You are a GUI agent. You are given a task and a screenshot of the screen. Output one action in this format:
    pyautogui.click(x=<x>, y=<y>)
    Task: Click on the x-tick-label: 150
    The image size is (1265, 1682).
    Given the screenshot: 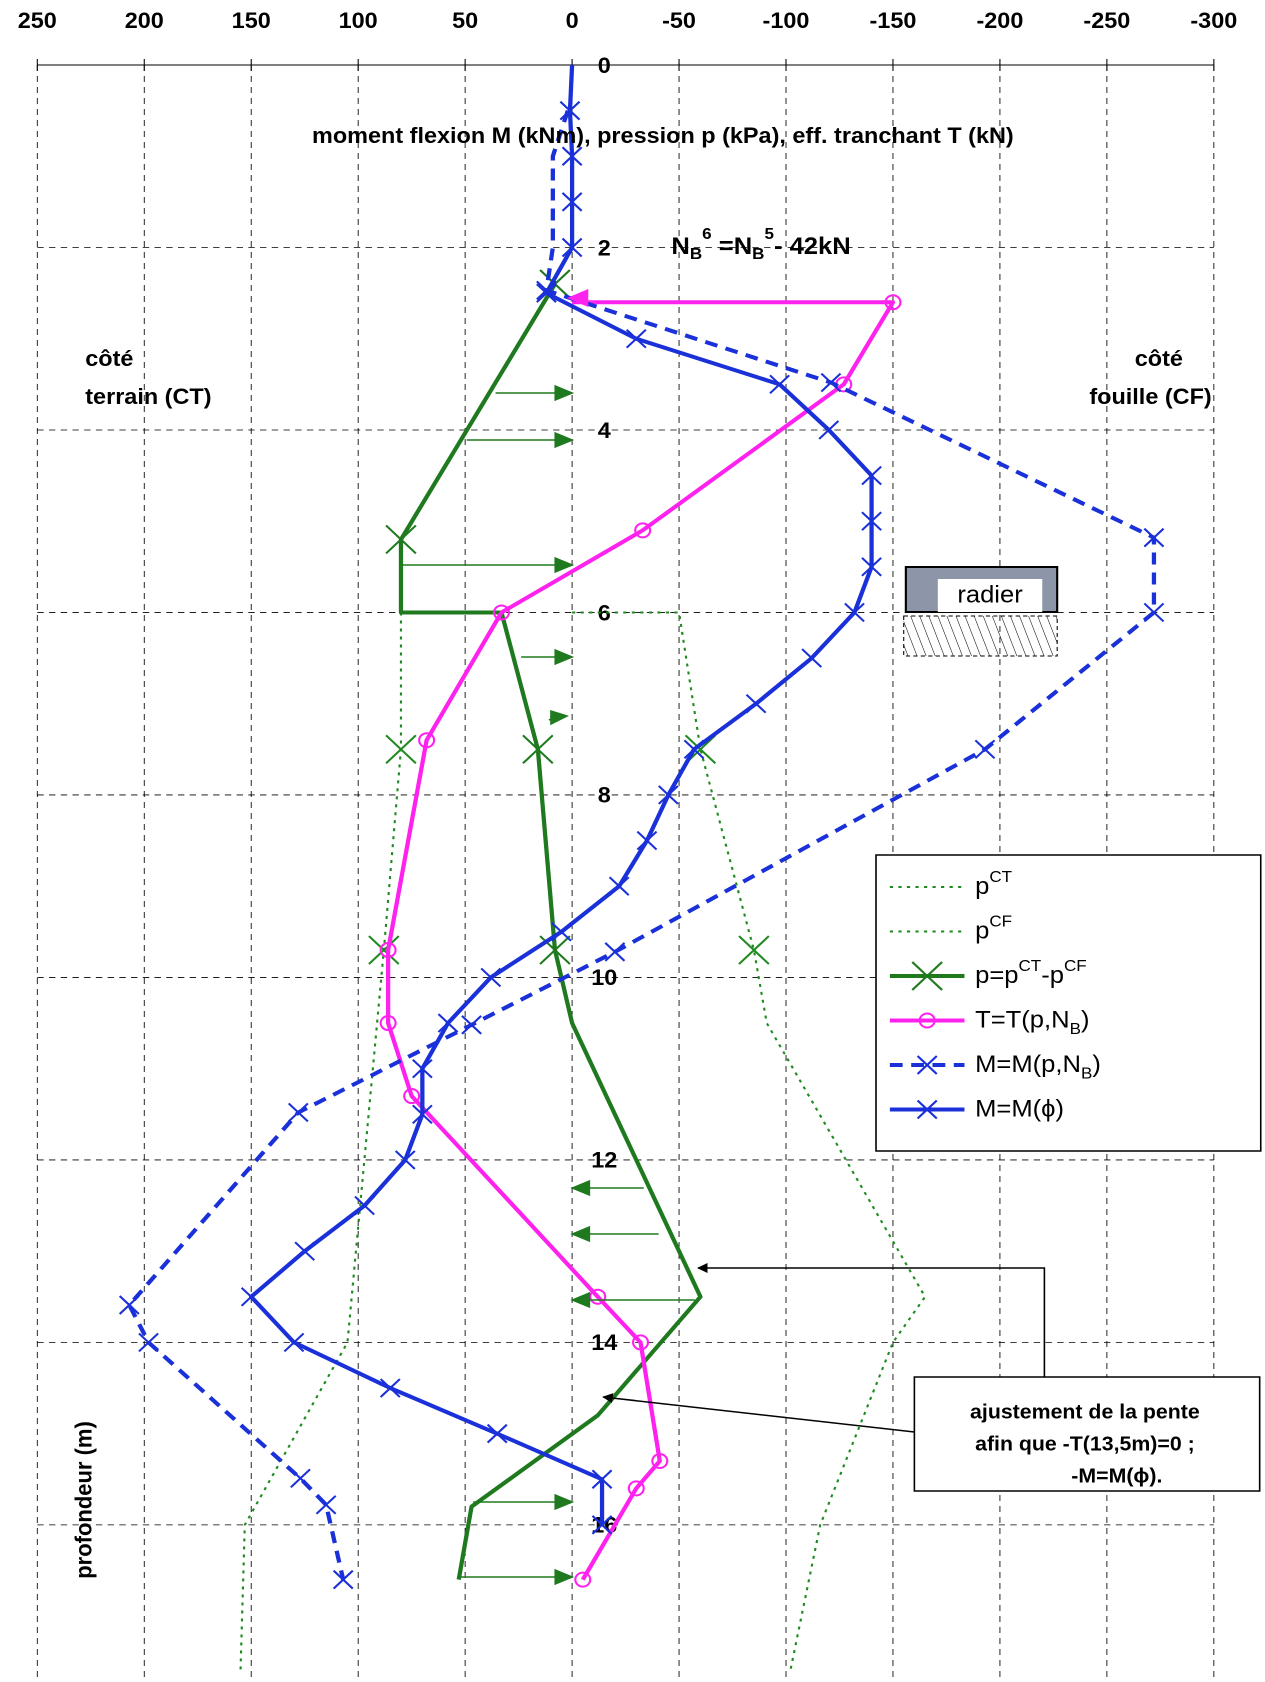 What is the action you would take?
    pyautogui.click(x=251, y=19)
    